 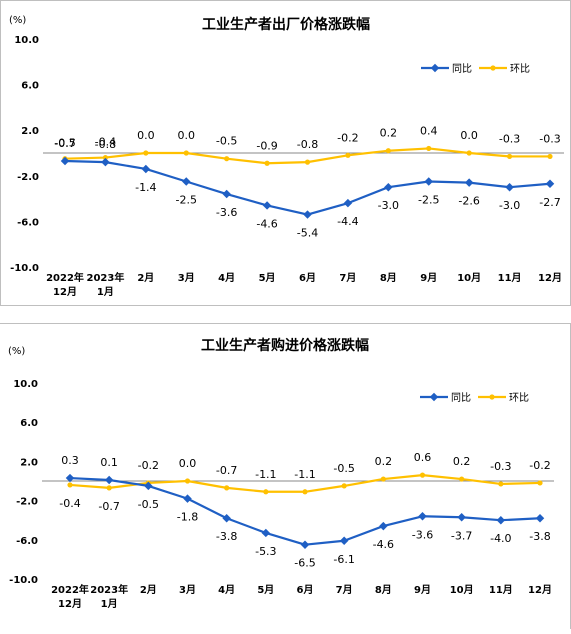 I want to click on data-label-mom: -0.7, so click(x=226, y=470).